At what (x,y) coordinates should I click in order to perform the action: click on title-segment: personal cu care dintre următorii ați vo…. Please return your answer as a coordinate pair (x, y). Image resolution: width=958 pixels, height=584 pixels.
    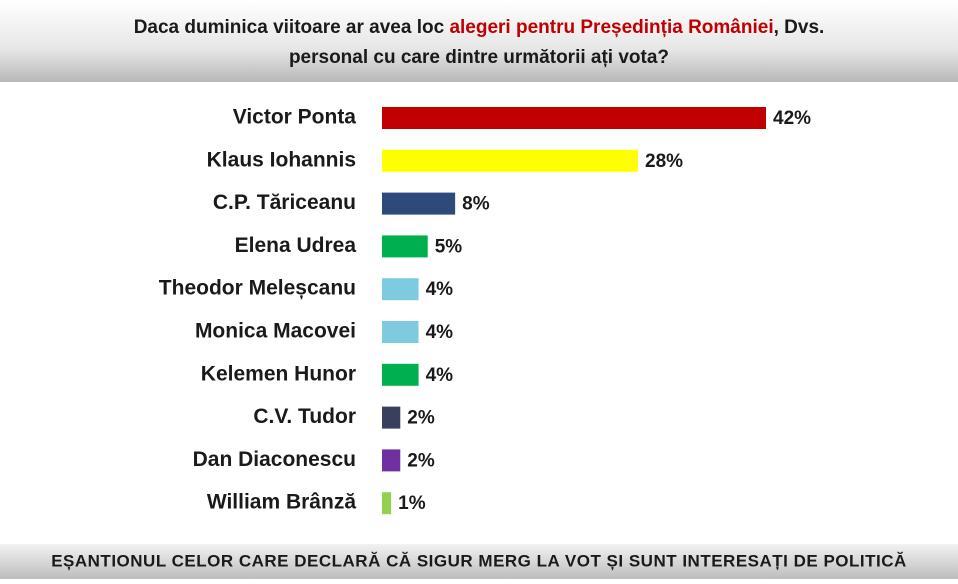
    Looking at the image, I should click on (479, 57).